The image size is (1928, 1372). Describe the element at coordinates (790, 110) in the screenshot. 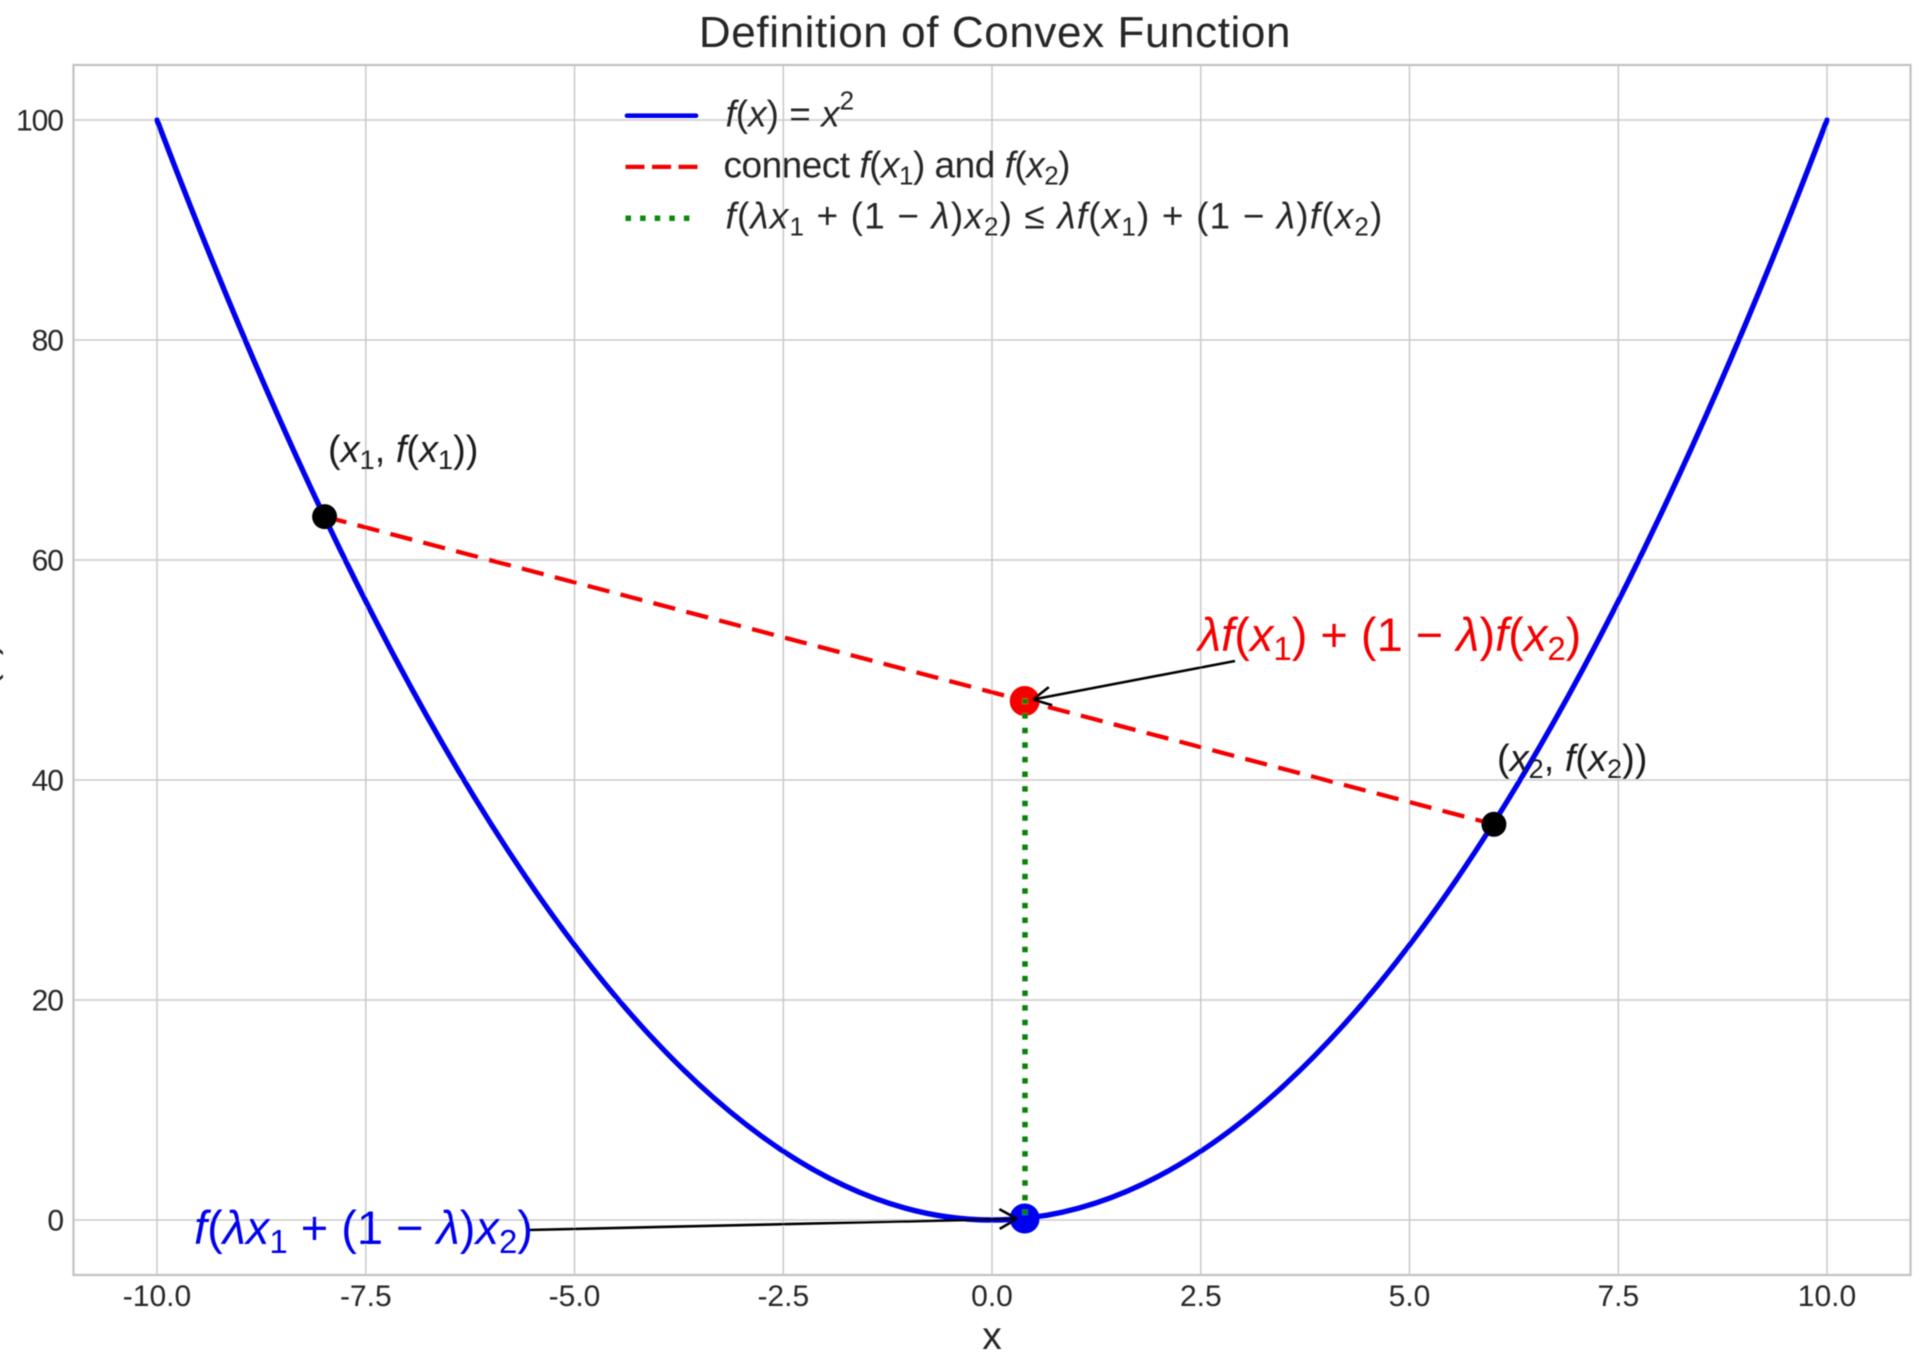

I see `svg-text: f(x) = x2` at that location.